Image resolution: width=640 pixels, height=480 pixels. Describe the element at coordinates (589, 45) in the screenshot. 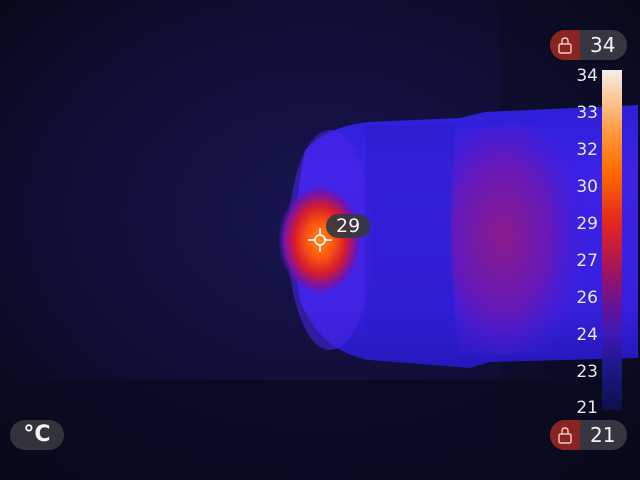

I see `max-temperature-lock-button: 34` at that location.